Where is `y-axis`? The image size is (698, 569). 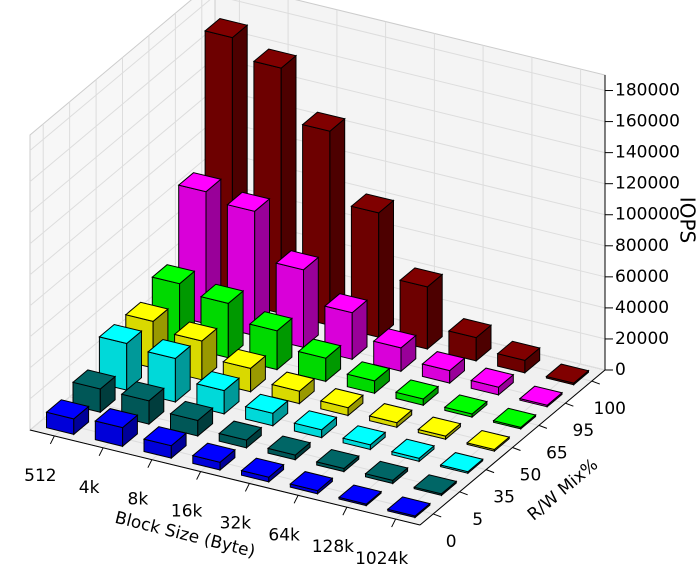
y-axis is located at coordinates (512, 447).